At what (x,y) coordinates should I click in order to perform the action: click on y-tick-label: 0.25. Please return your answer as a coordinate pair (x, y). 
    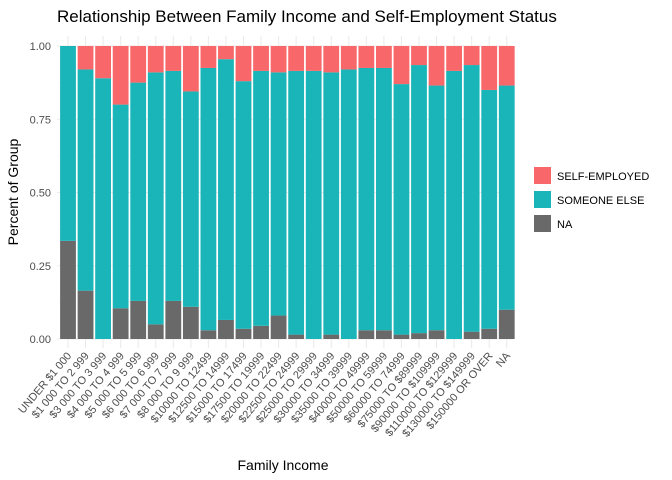
    Looking at the image, I should click on (40, 267).